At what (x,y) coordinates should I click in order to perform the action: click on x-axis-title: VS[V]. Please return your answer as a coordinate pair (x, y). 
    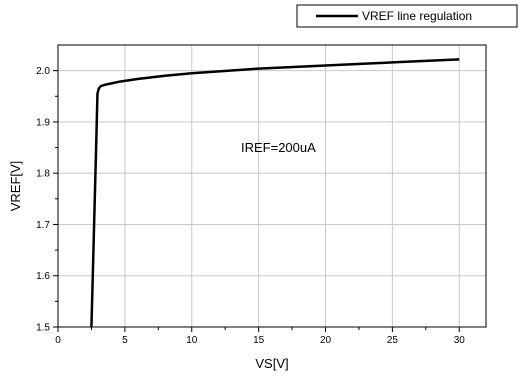
    Looking at the image, I should click on (271, 363).